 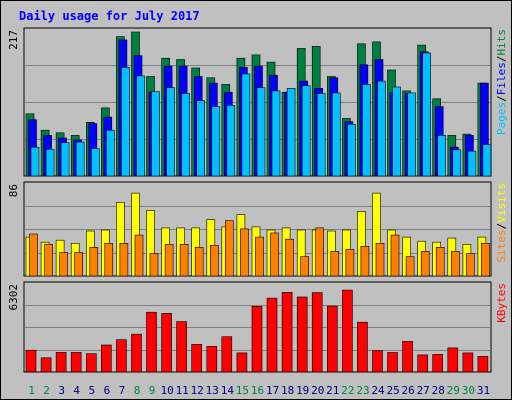 I want to click on panel-2-ymax-label: 86, so click(x=13, y=190).